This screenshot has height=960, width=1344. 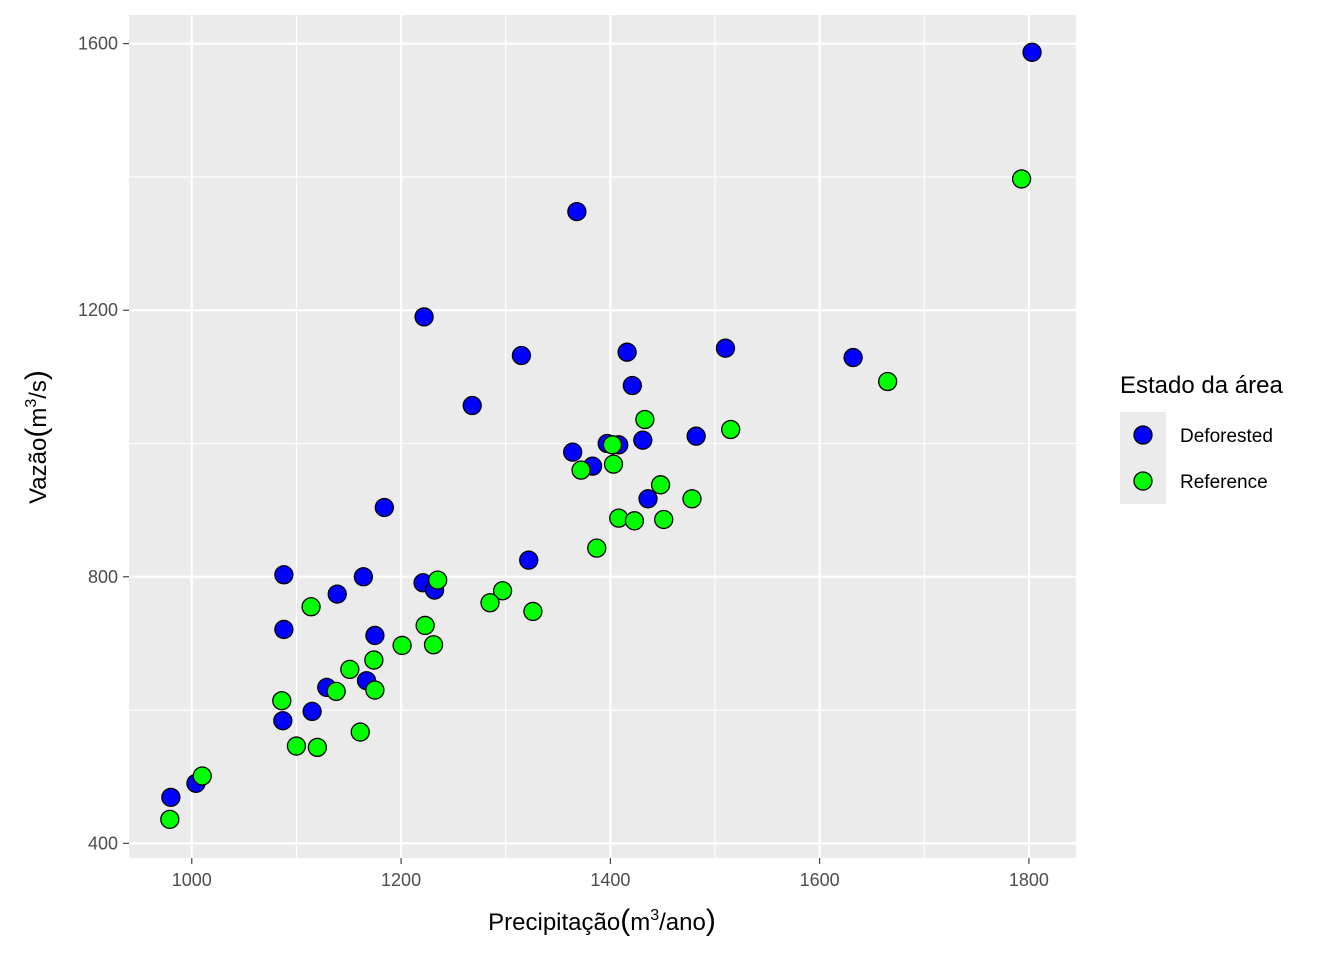 What do you see at coordinates (1201, 385) in the screenshot?
I see `legend-title: Estado da área` at bounding box center [1201, 385].